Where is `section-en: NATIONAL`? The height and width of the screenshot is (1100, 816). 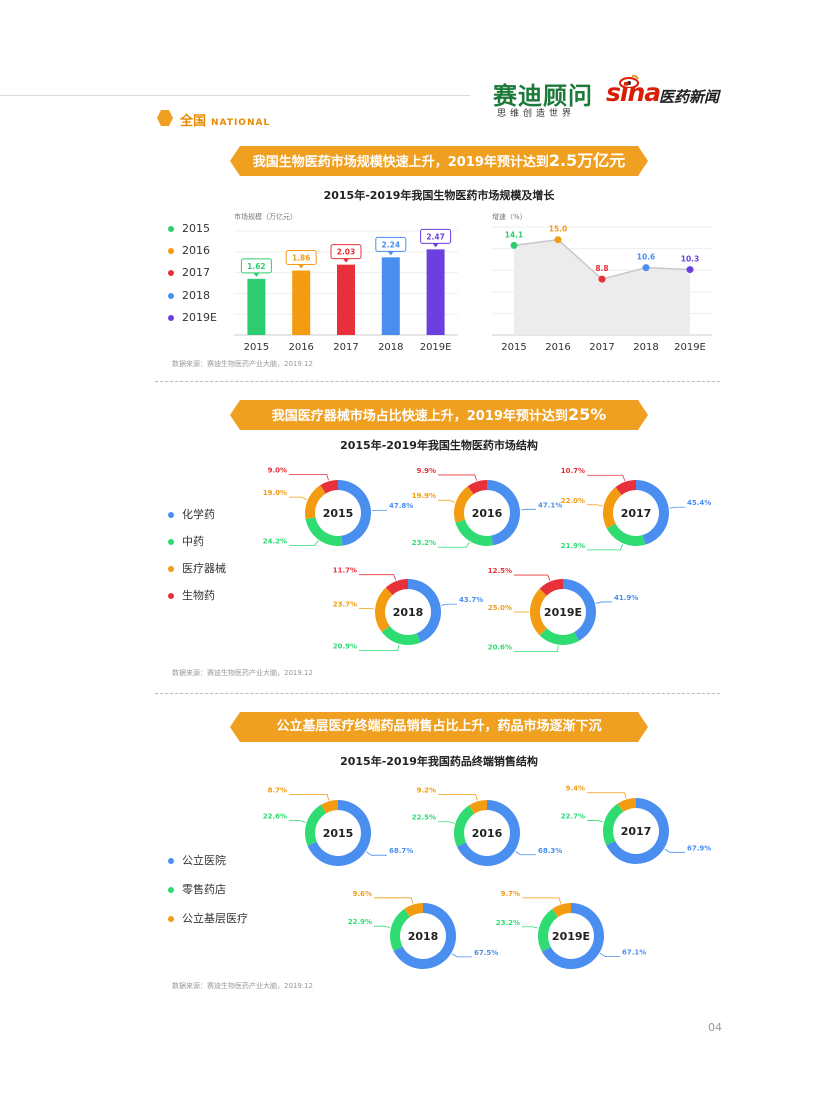
section-en: NATIONAL is located at coordinates (241, 123).